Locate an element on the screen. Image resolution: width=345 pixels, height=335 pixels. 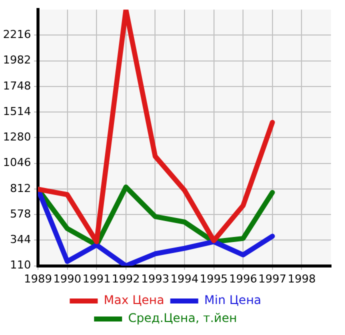
x-tick-label: 1997 is located at coordinates (272, 279).